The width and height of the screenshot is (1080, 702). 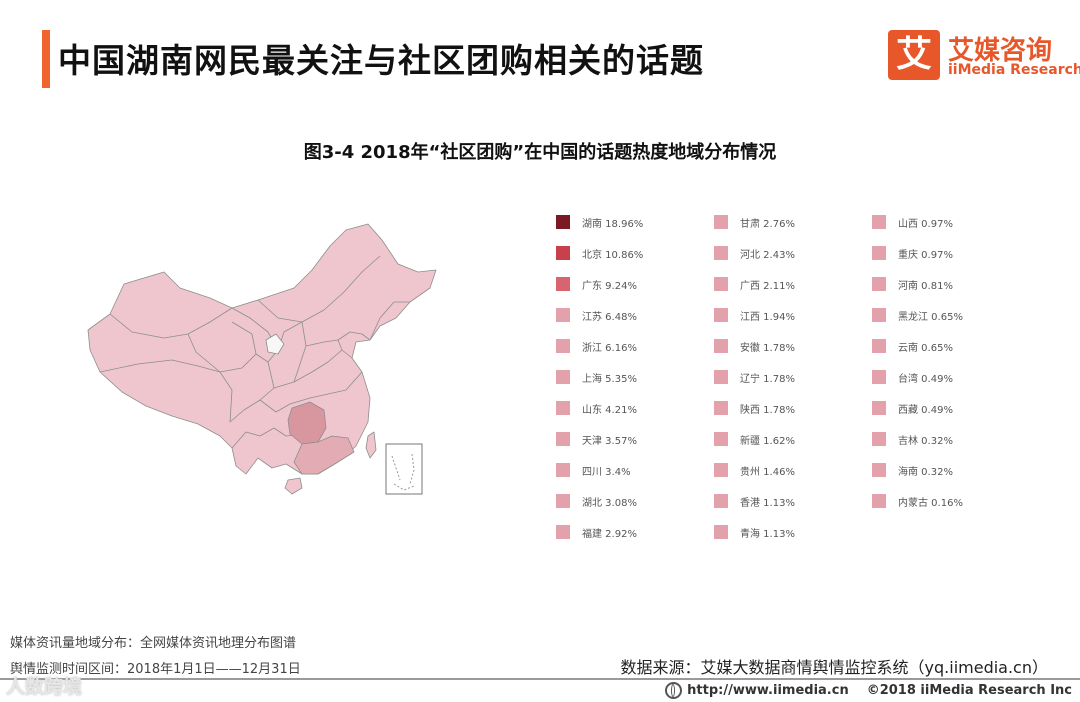 I want to click on legend-item: 黑龙江 0.65%, so click(x=917, y=315).